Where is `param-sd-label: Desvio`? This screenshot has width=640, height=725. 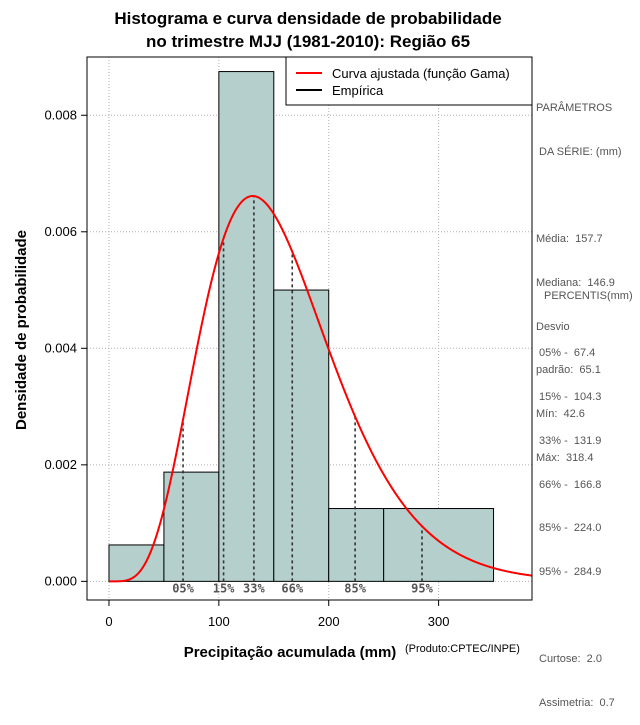
param-sd-label: Desvio is located at coordinates (553, 326).